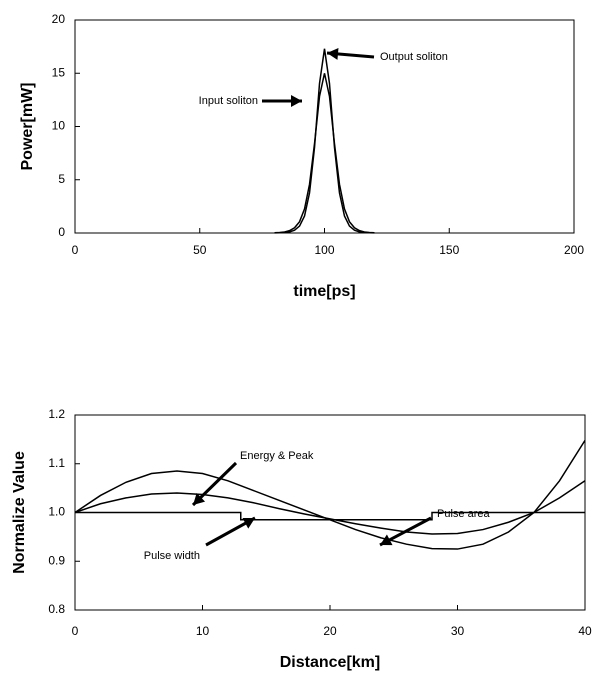 Image resolution: width=595 pixels, height=687 pixels. Describe the element at coordinates (414, 57) in the screenshot. I see `annotation: Output soliton` at that location.